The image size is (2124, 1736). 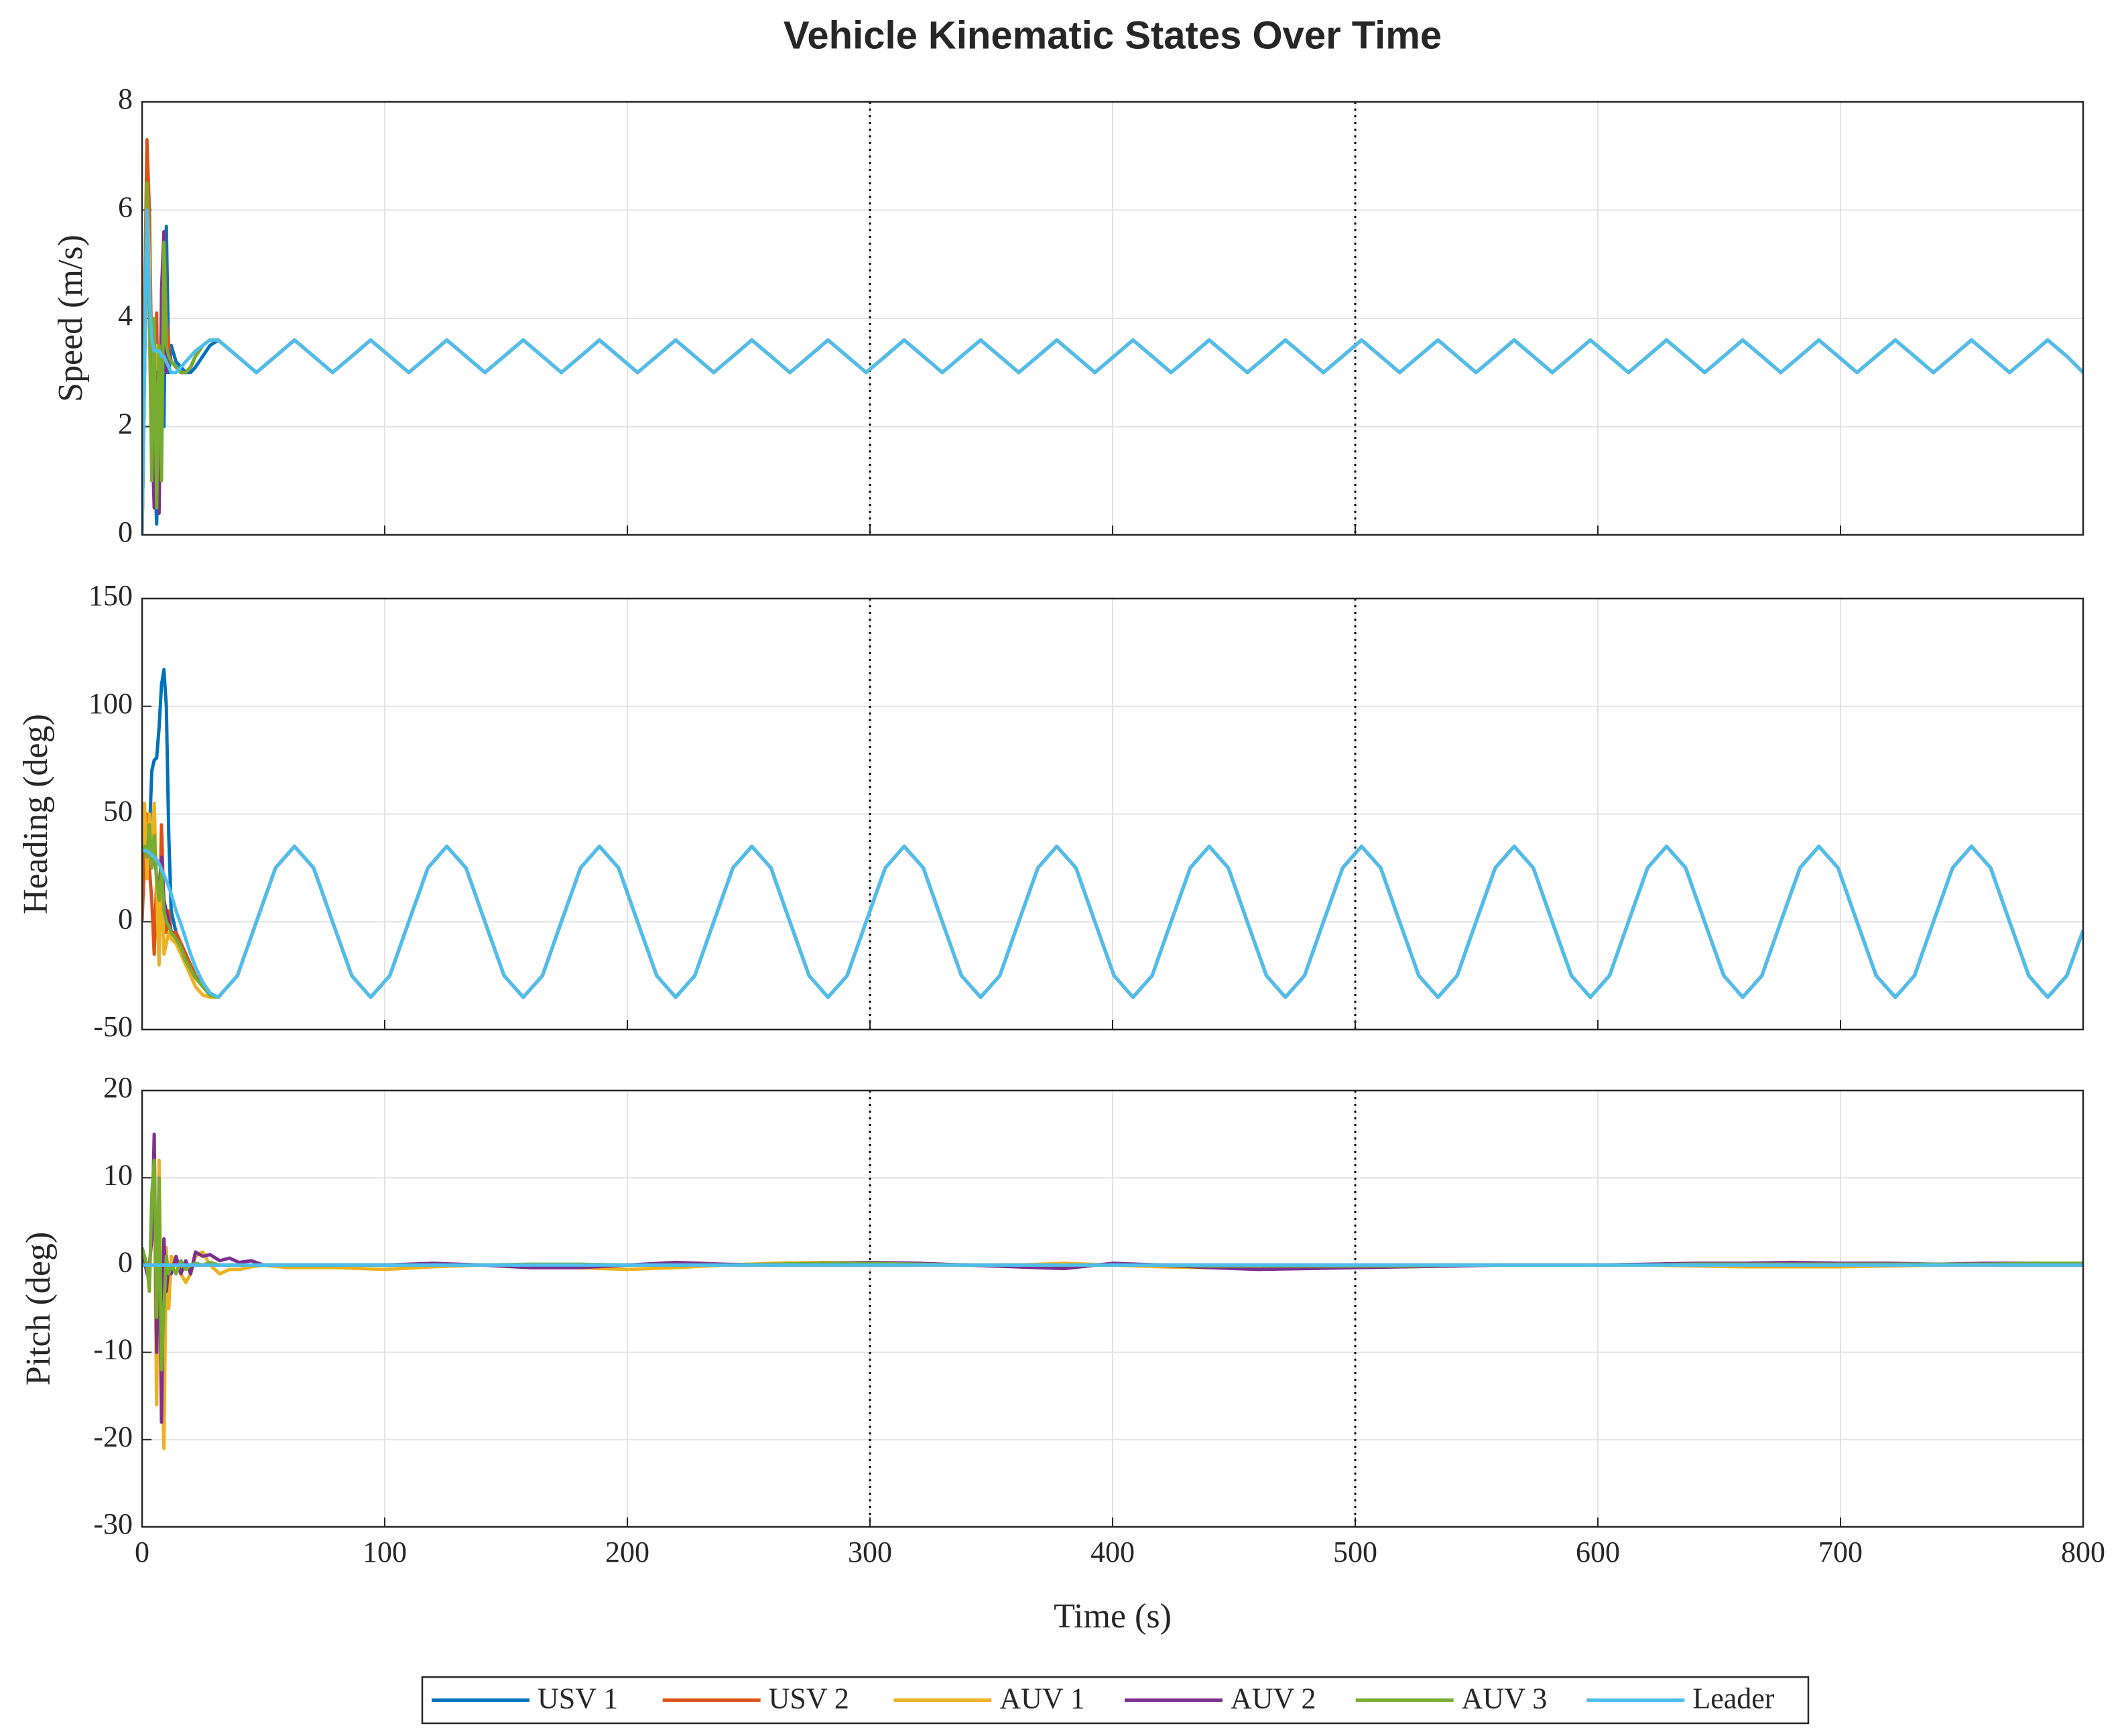 I want to click on x-tick-label: 800, so click(x=2083, y=1552).